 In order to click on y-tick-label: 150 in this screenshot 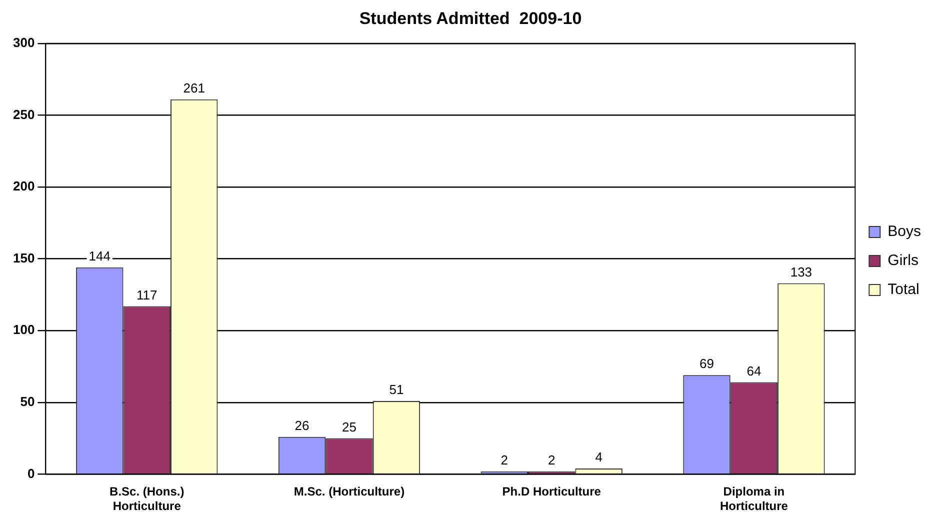, I will do `click(23, 258)`.